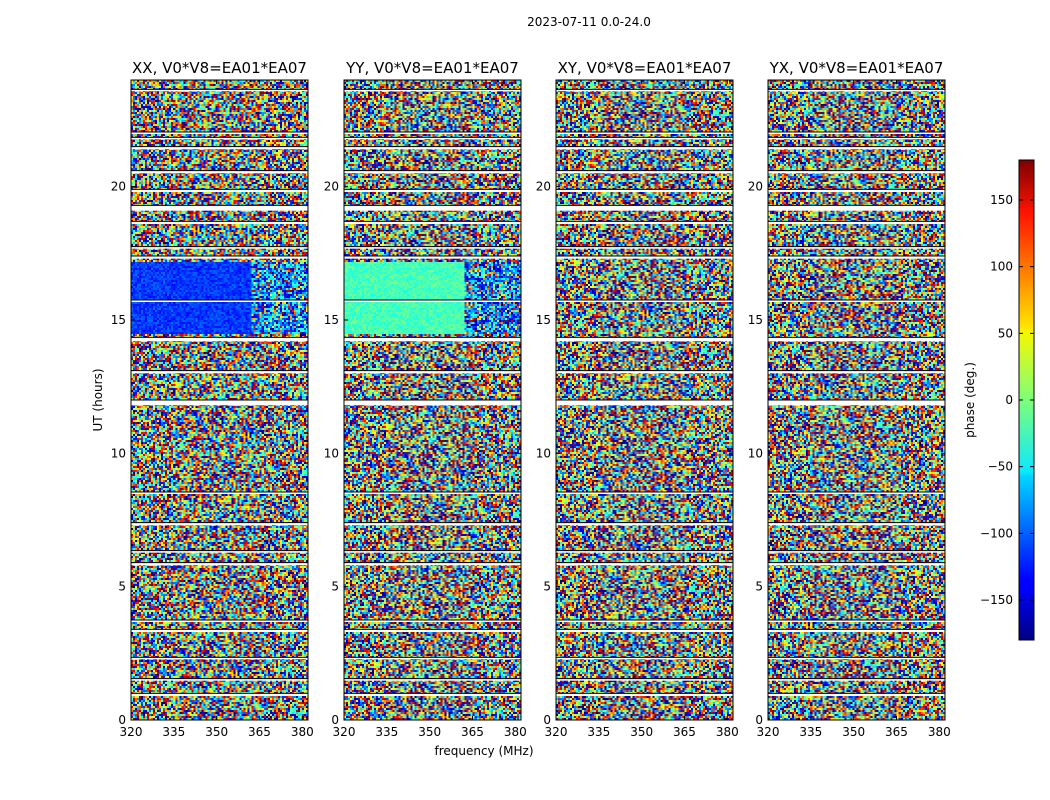 The width and height of the screenshot is (1050, 800). What do you see at coordinates (1001, 267) in the screenshot?
I see `colorbar-tick-label: 100` at bounding box center [1001, 267].